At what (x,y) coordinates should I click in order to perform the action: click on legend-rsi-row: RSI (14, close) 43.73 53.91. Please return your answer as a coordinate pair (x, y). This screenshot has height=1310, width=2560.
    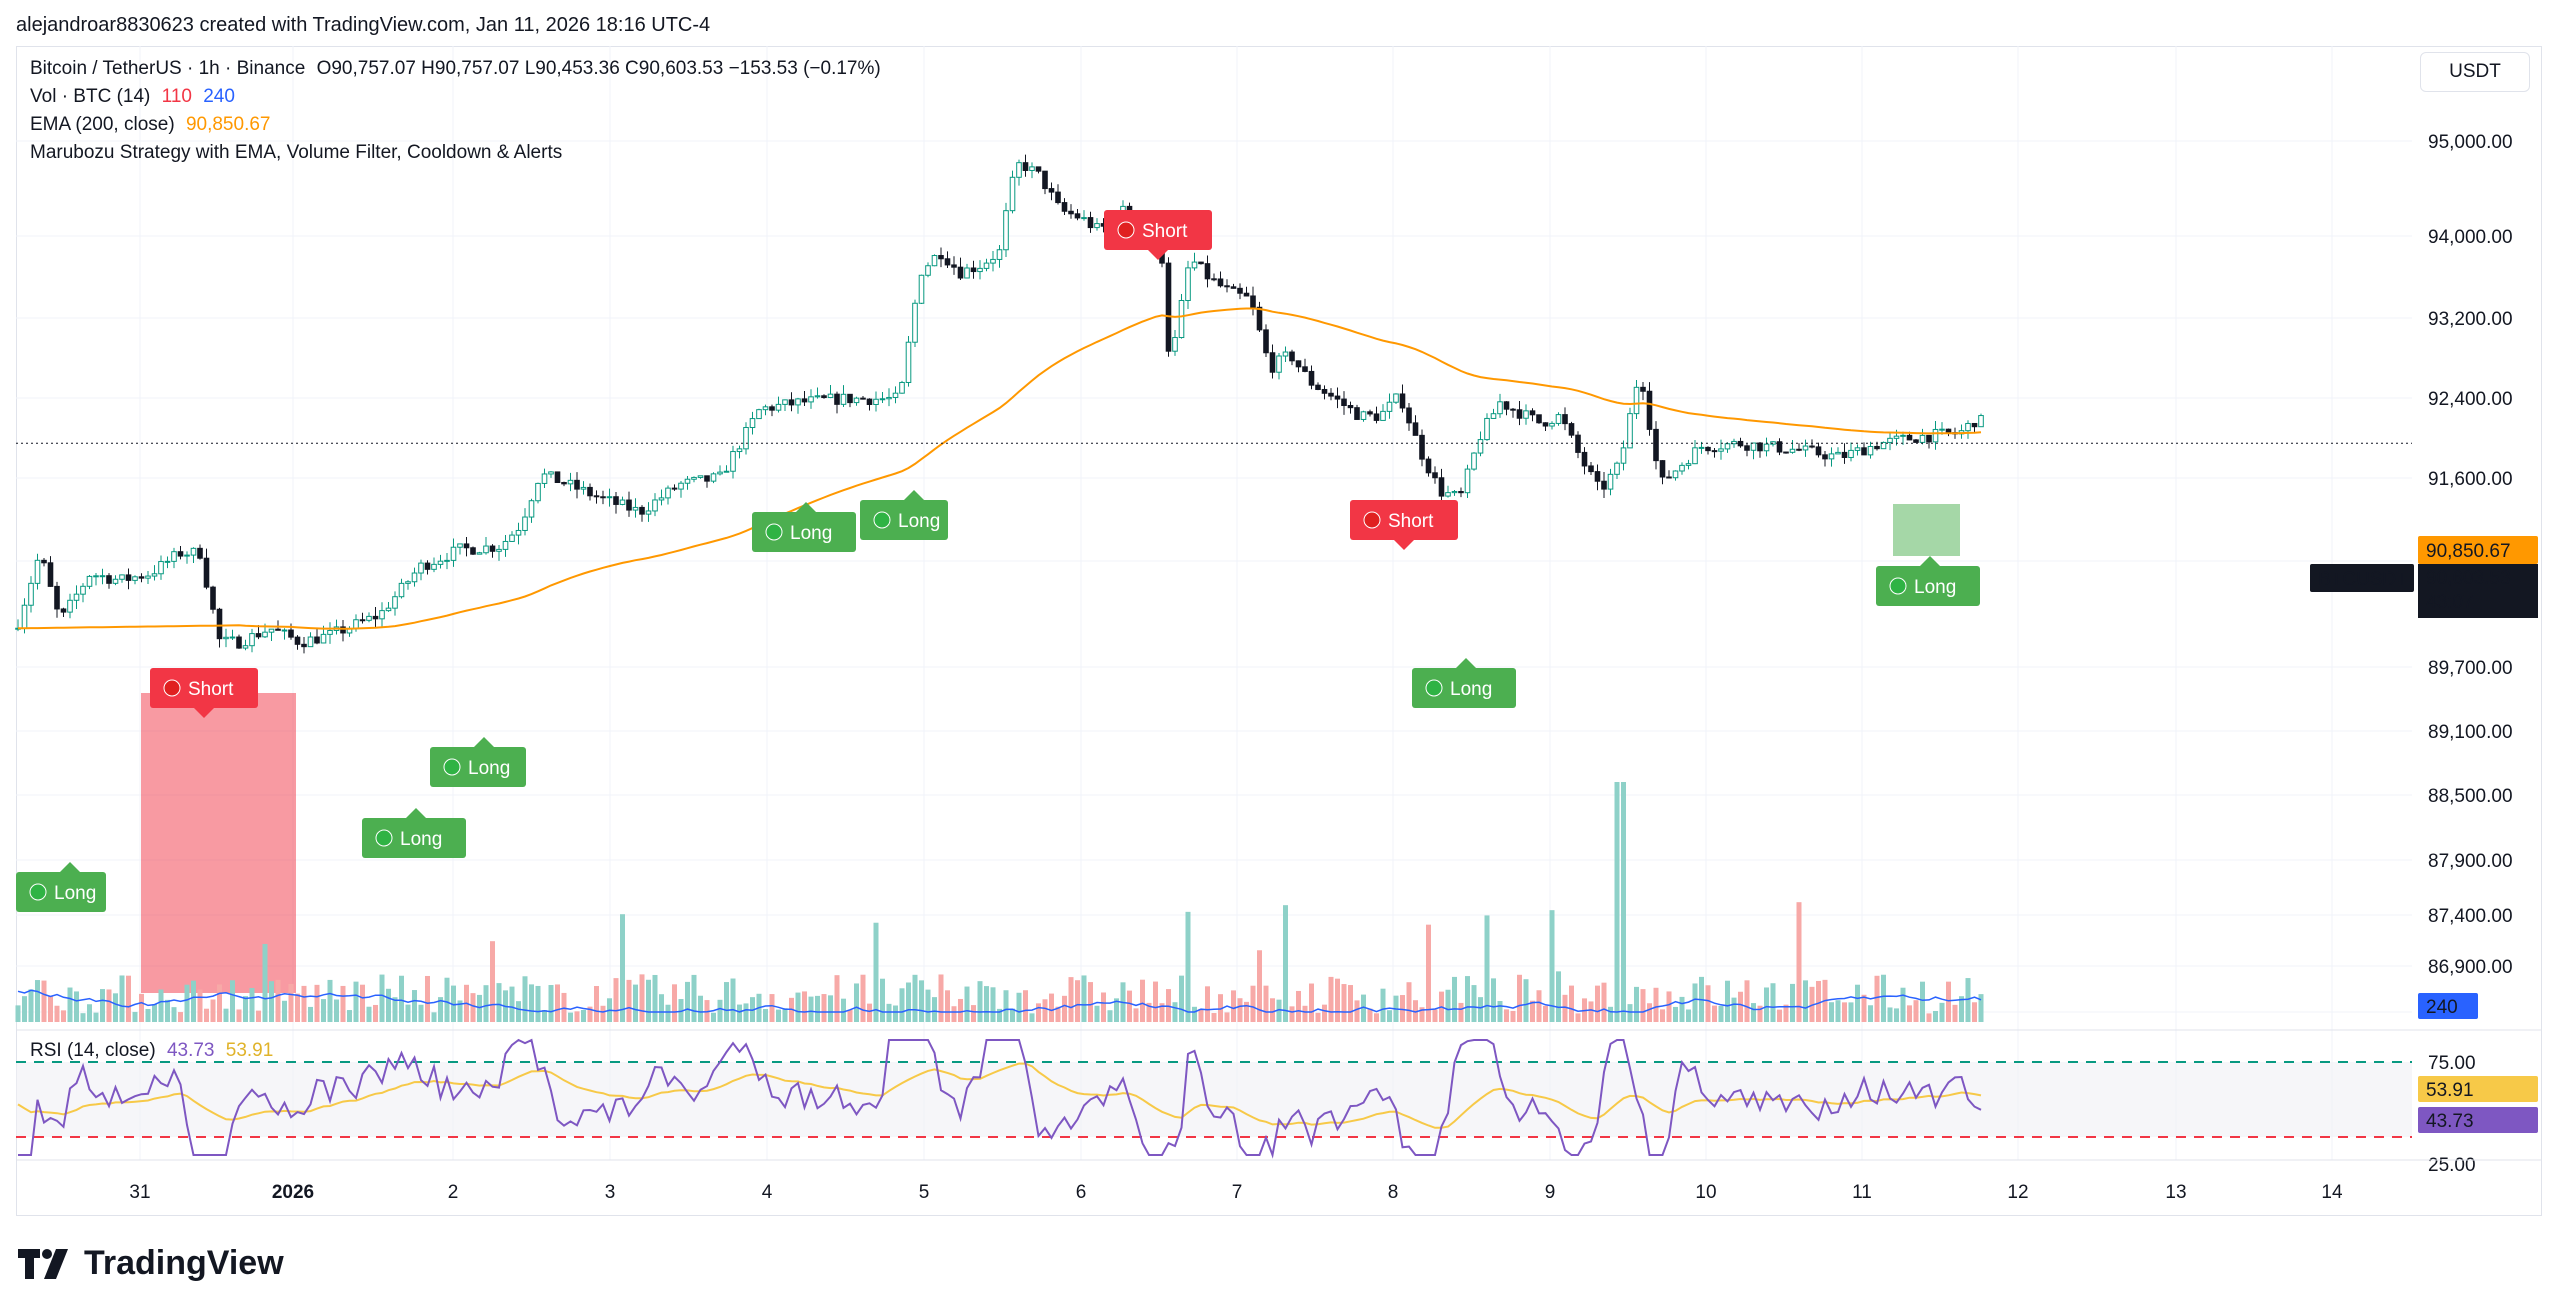
    Looking at the image, I should click on (154, 1051).